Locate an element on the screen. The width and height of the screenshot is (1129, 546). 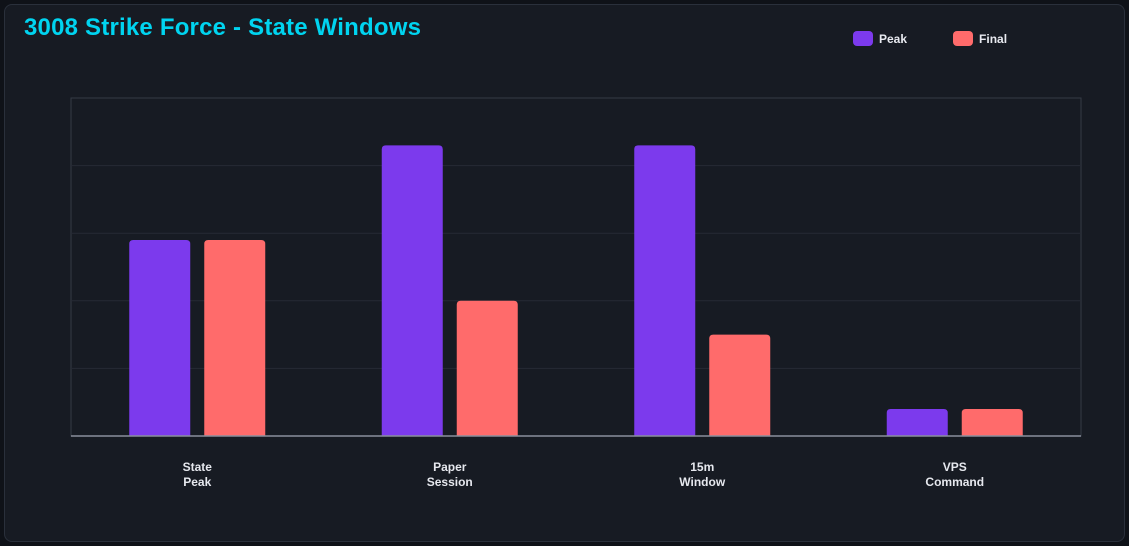
category-label-line: Command is located at coordinates (954, 482).